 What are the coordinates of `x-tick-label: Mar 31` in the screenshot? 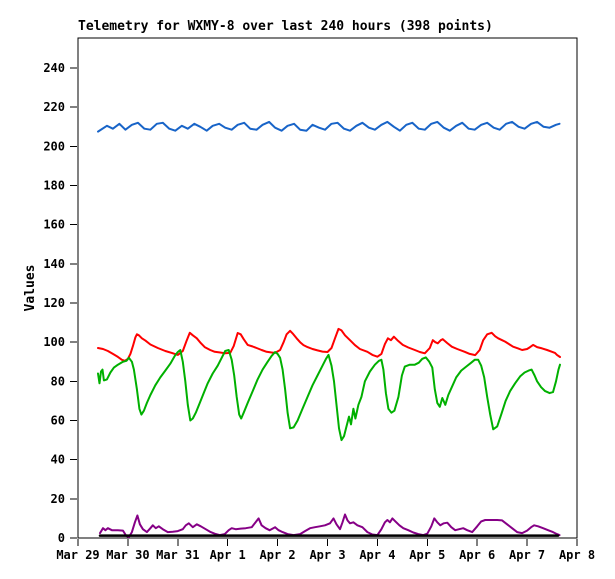 It's located at (177, 555).